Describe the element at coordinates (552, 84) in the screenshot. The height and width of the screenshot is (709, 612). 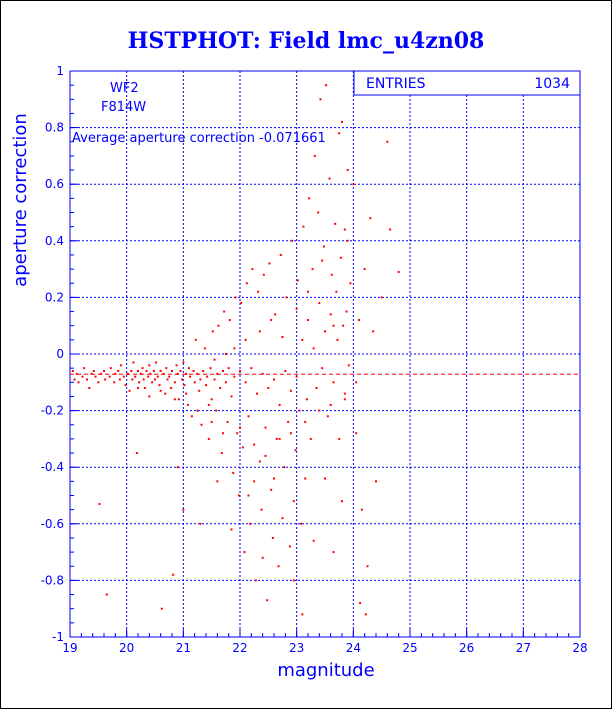
I see `stats-entries-value: 1034` at that location.